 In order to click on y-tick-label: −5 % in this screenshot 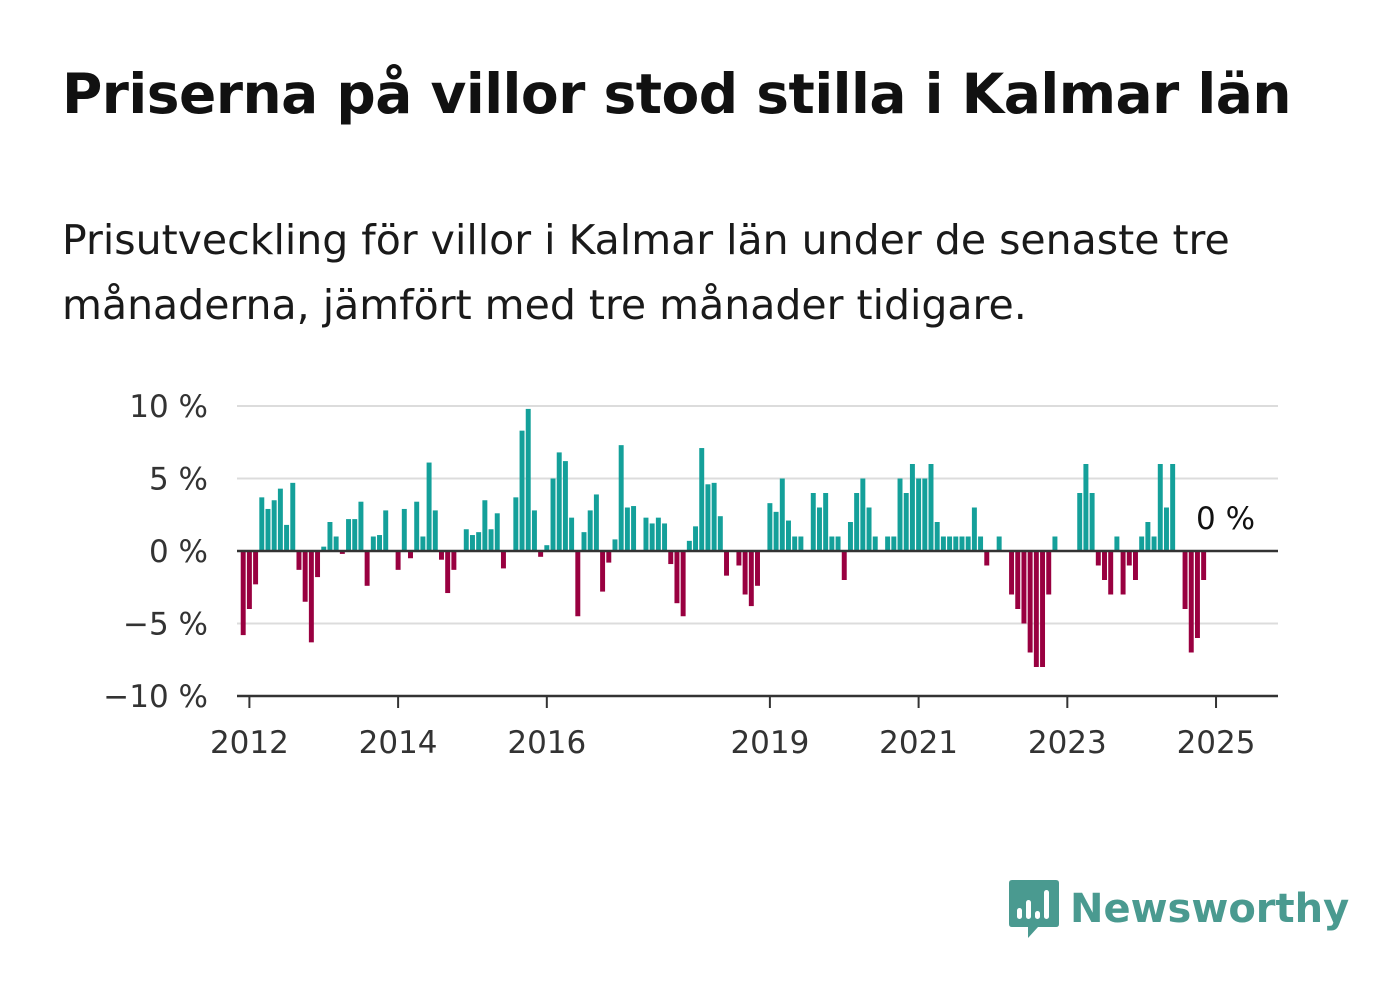, I will do `click(165, 625)`.